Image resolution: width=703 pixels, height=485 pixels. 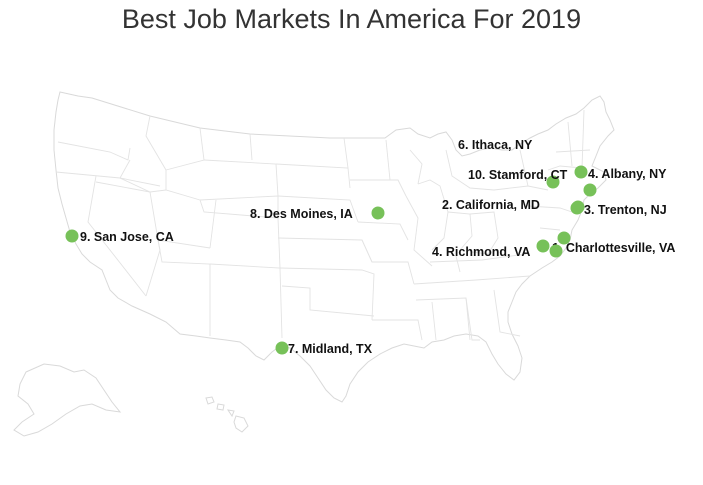 I want to click on marker-label: 6. Ithaca, NY, so click(x=495, y=145).